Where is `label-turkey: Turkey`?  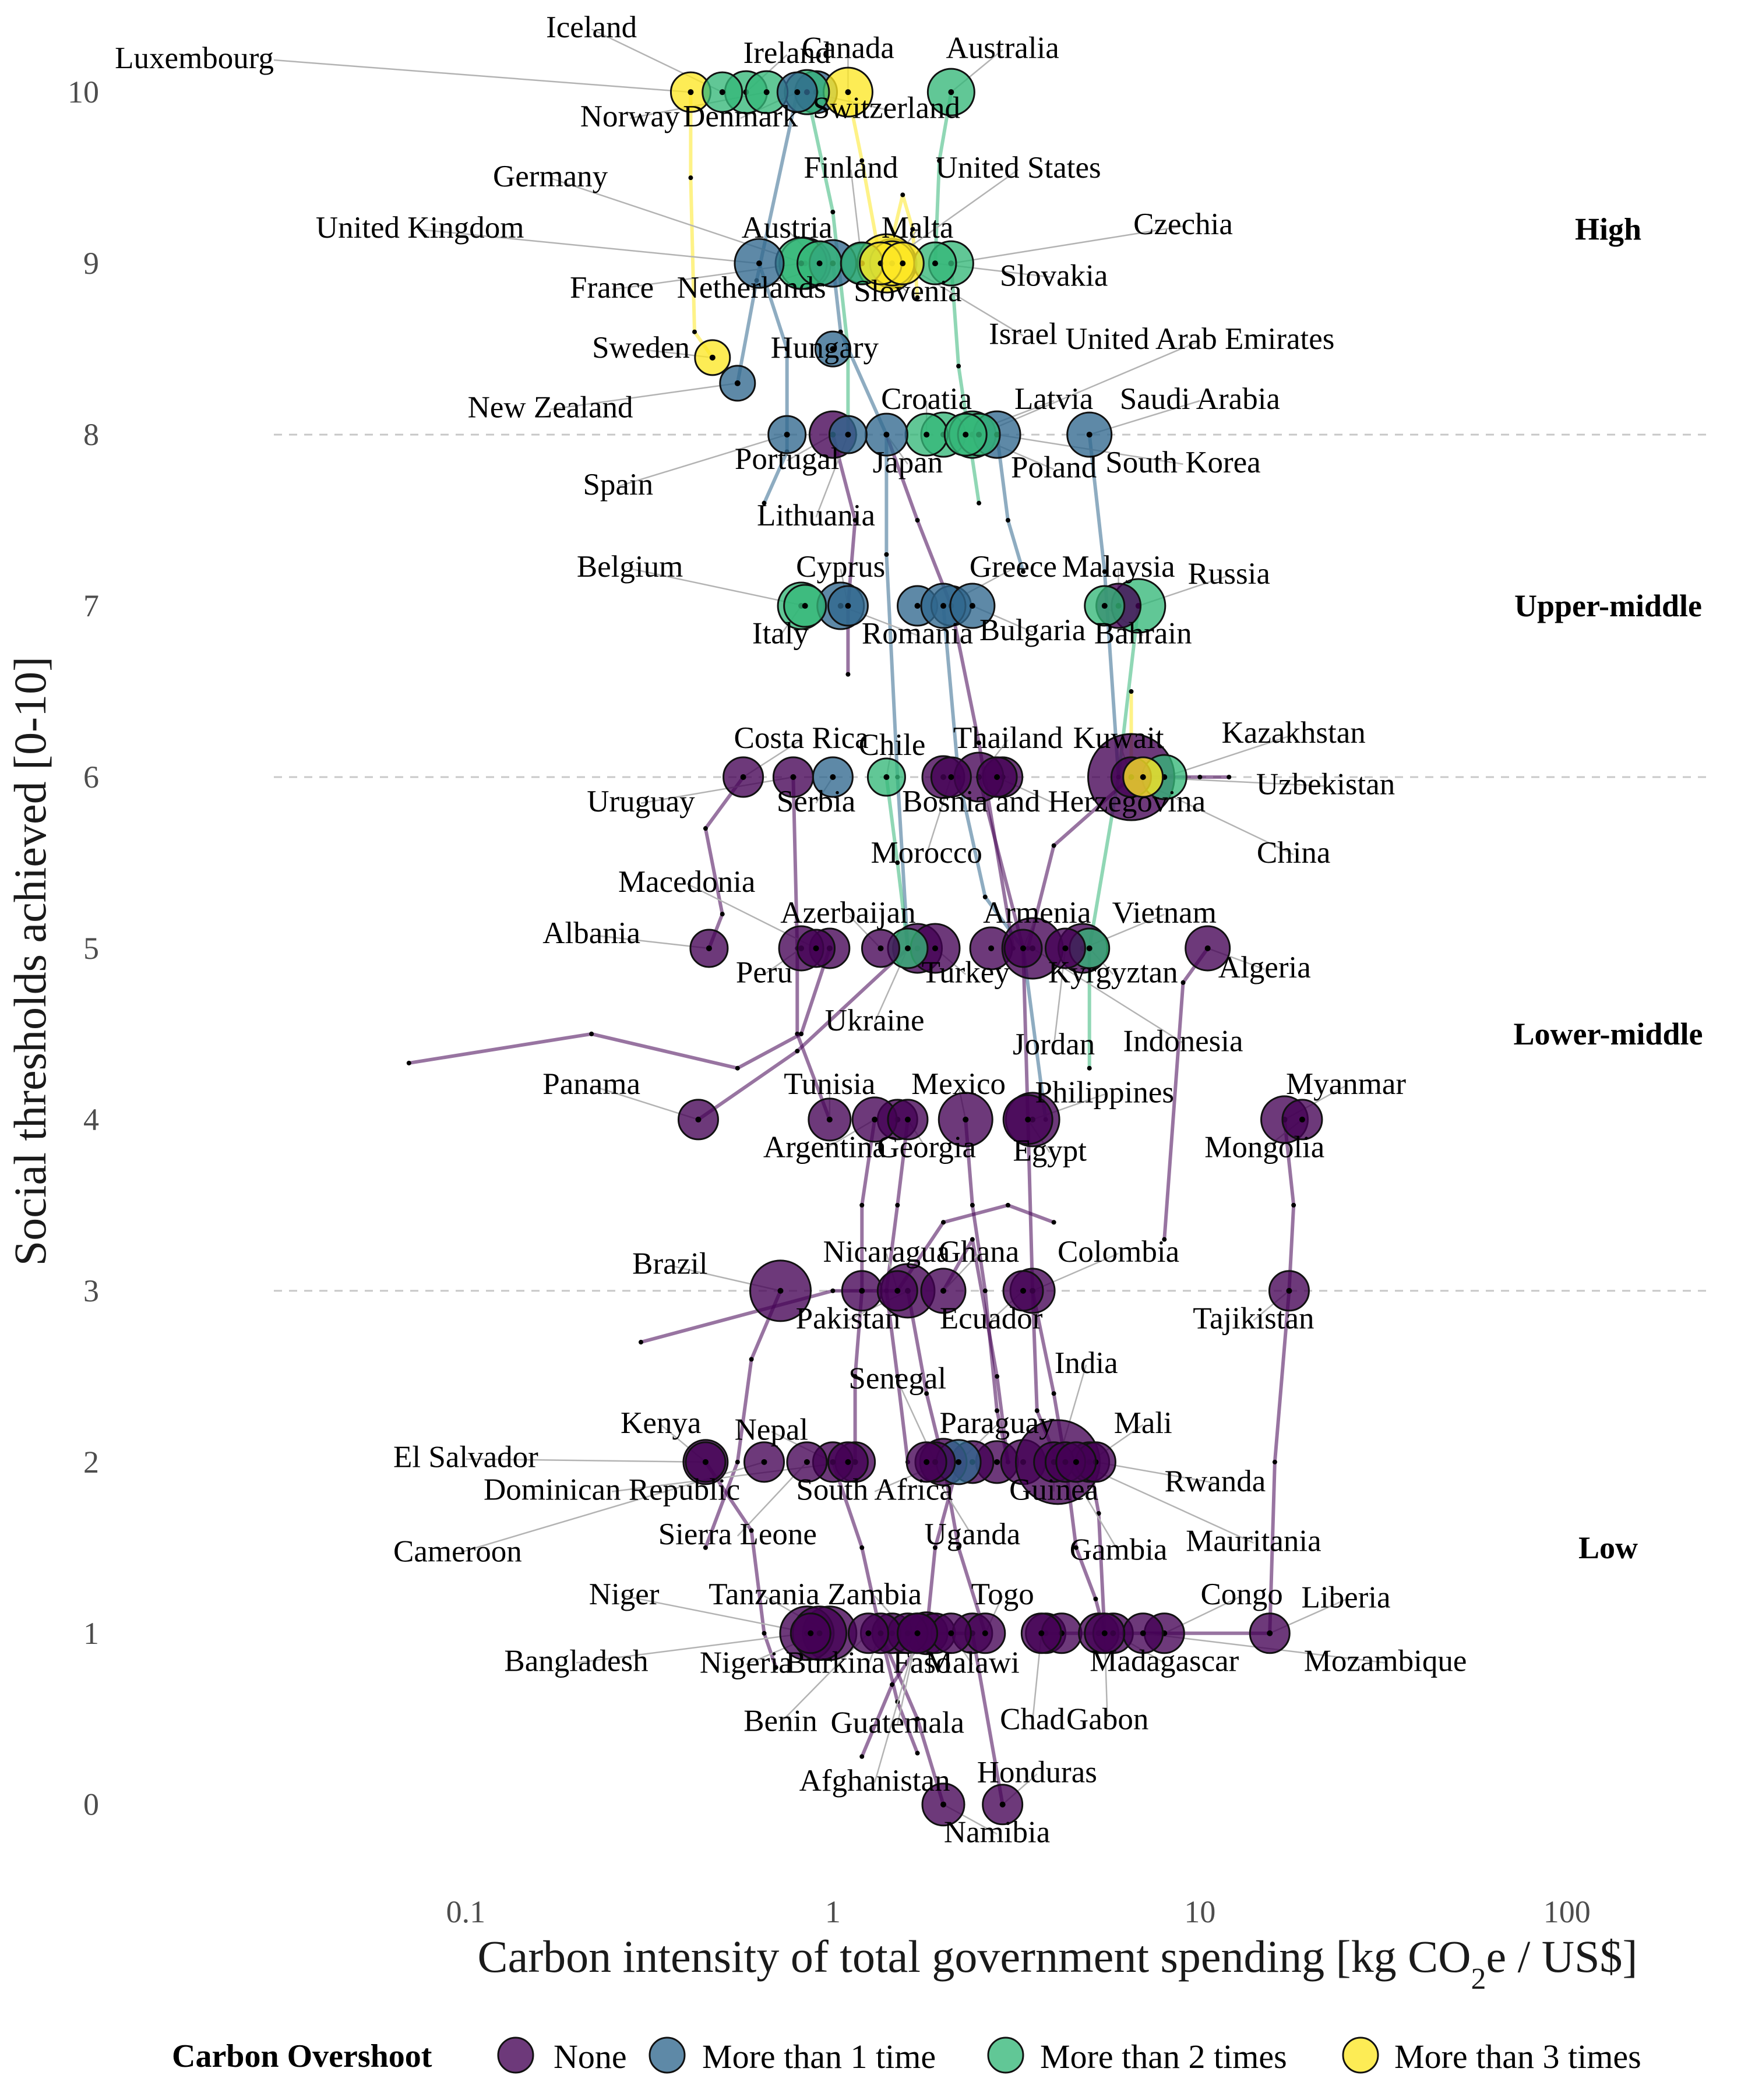
label-turkey: Turkey is located at coordinates (966, 973).